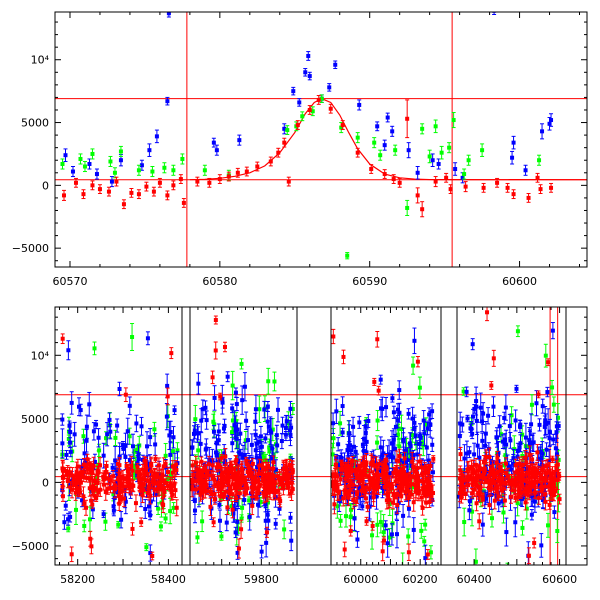 Image resolution: width=600 pixels, height=600 pixels. Describe the element at coordinates (388, 139) in the screenshot. I see `fit-curve` at that location.